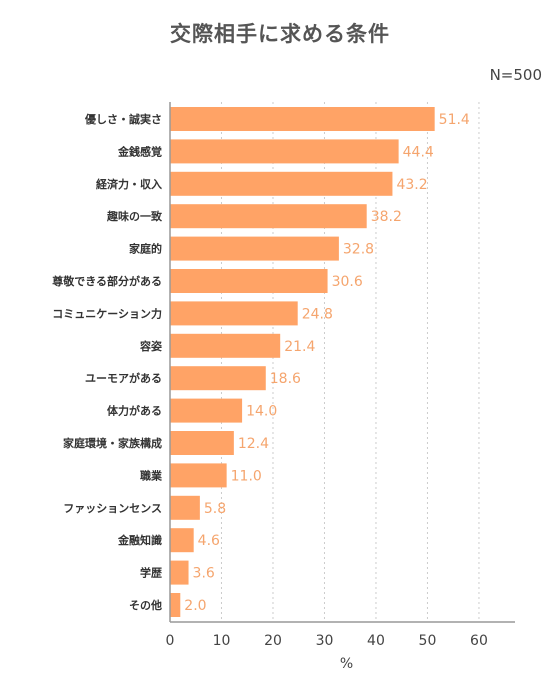  Describe the element at coordinates (358, 250) in the screenshot. I see `value-label: 32.8` at that location.